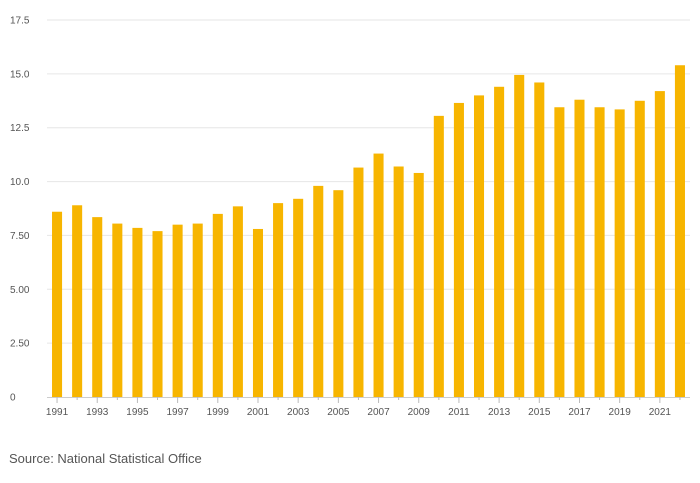 The height and width of the screenshot is (483, 700). Describe the element at coordinates (620, 412) in the screenshot. I see `x-tick-label: 2019` at that location.